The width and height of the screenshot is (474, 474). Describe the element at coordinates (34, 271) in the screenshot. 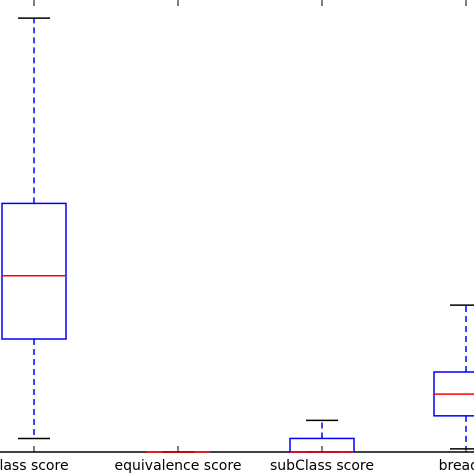

I see `box` at that location.